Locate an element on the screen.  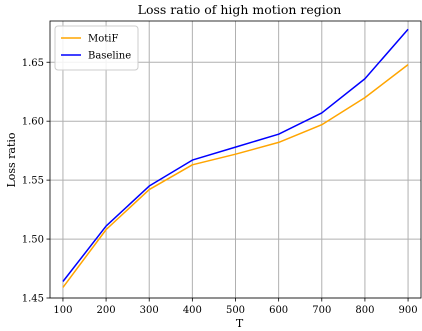
x-tick-label: 600 is located at coordinates (278, 310).